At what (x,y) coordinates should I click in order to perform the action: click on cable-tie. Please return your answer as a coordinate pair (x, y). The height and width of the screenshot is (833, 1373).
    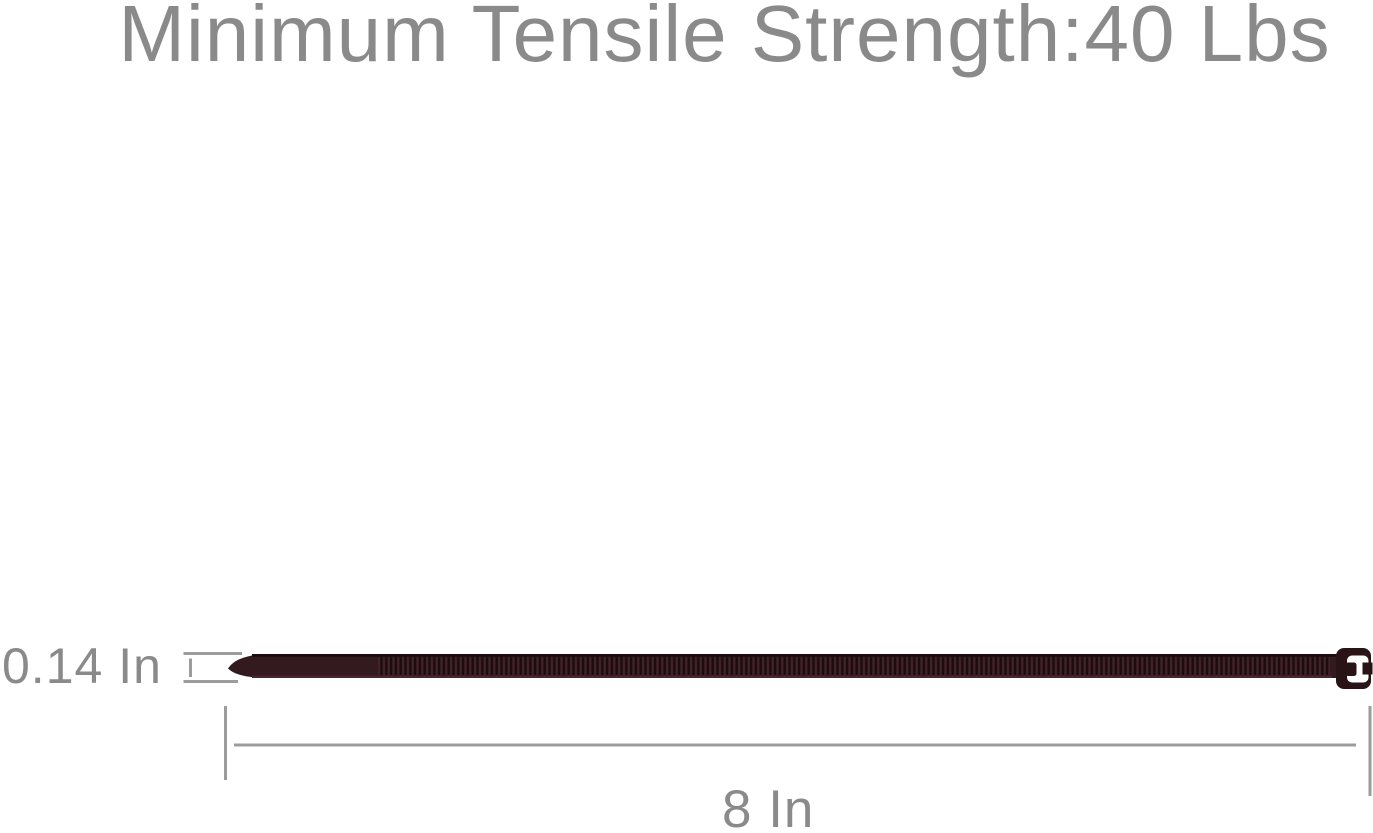
    Looking at the image, I should click on (800, 668).